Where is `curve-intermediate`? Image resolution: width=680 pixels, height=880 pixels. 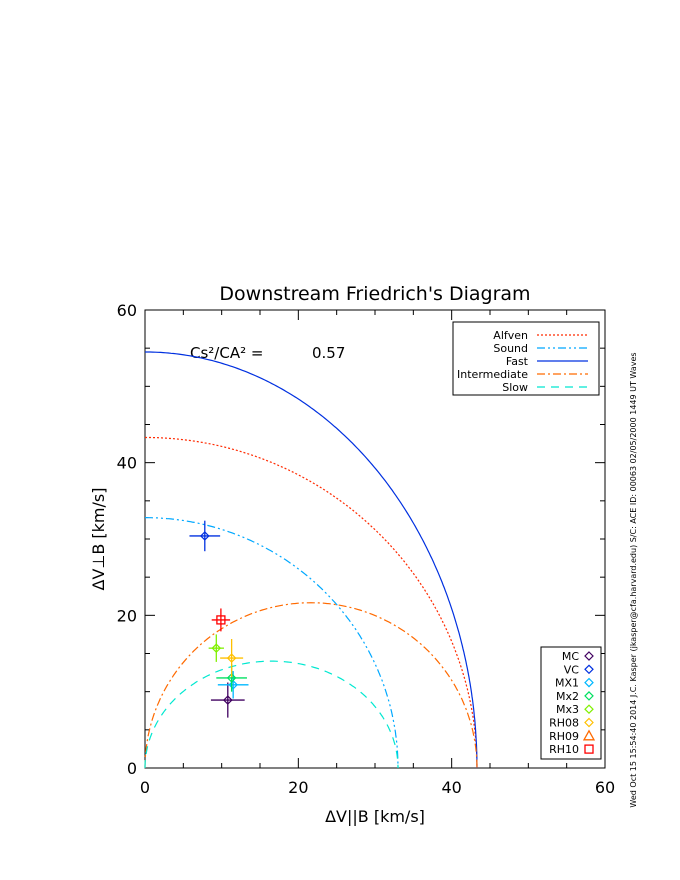 curve-intermediate is located at coordinates (311, 685).